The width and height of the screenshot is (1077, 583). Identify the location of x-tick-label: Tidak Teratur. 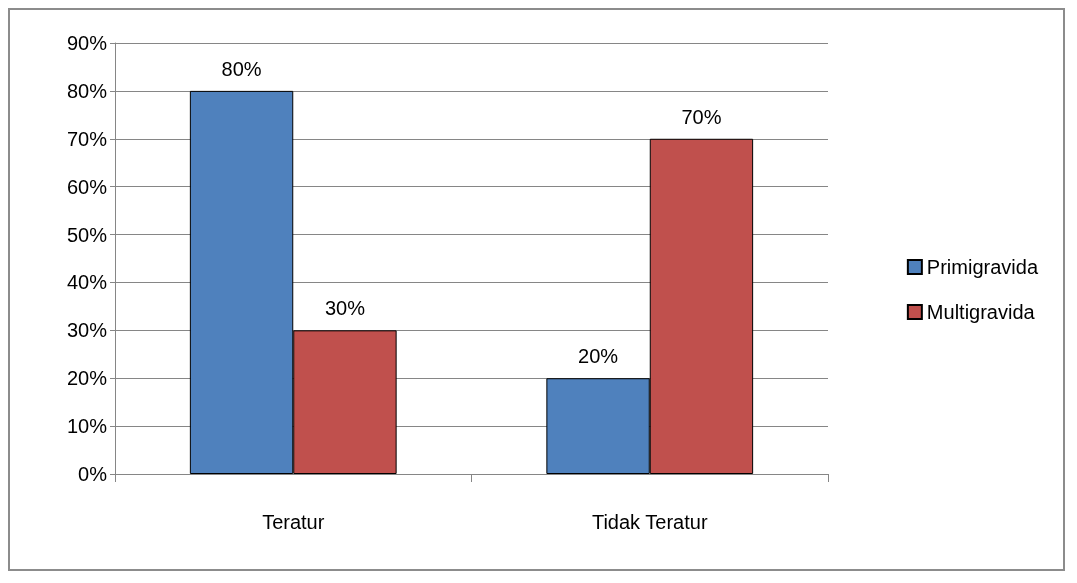
(649, 522).